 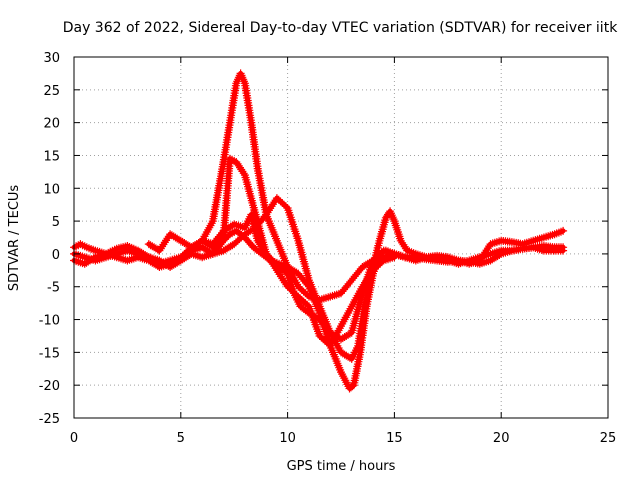 What do you see at coordinates (51, 189) in the screenshot?
I see `y-tick-label: 10` at bounding box center [51, 189].